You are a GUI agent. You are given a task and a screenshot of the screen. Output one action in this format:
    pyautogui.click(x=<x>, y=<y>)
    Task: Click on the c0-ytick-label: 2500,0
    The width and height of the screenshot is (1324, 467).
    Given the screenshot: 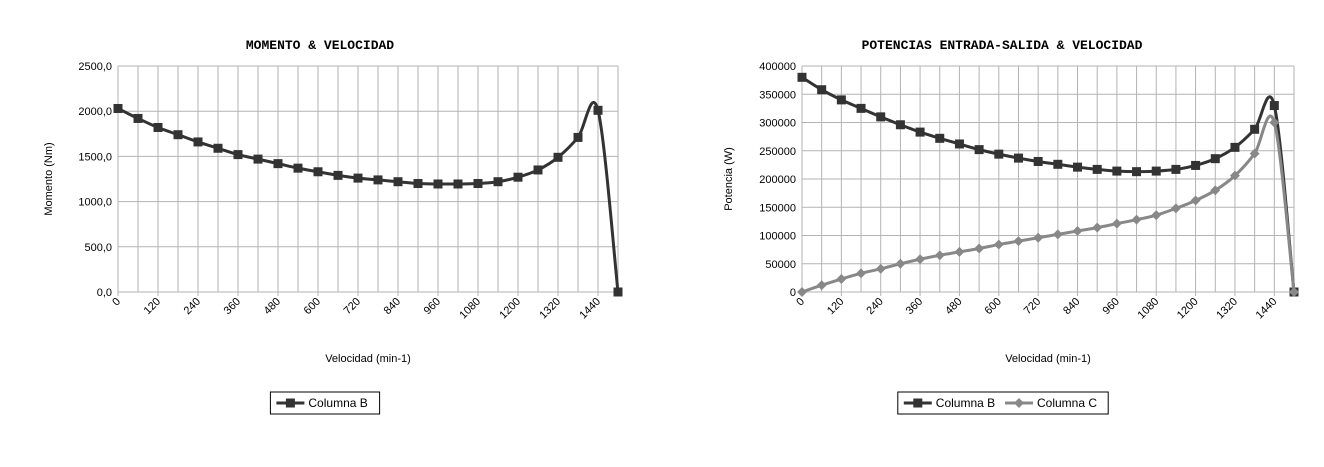 What is the action you would take?
    pyautogui.click(x=95, y=67)
    